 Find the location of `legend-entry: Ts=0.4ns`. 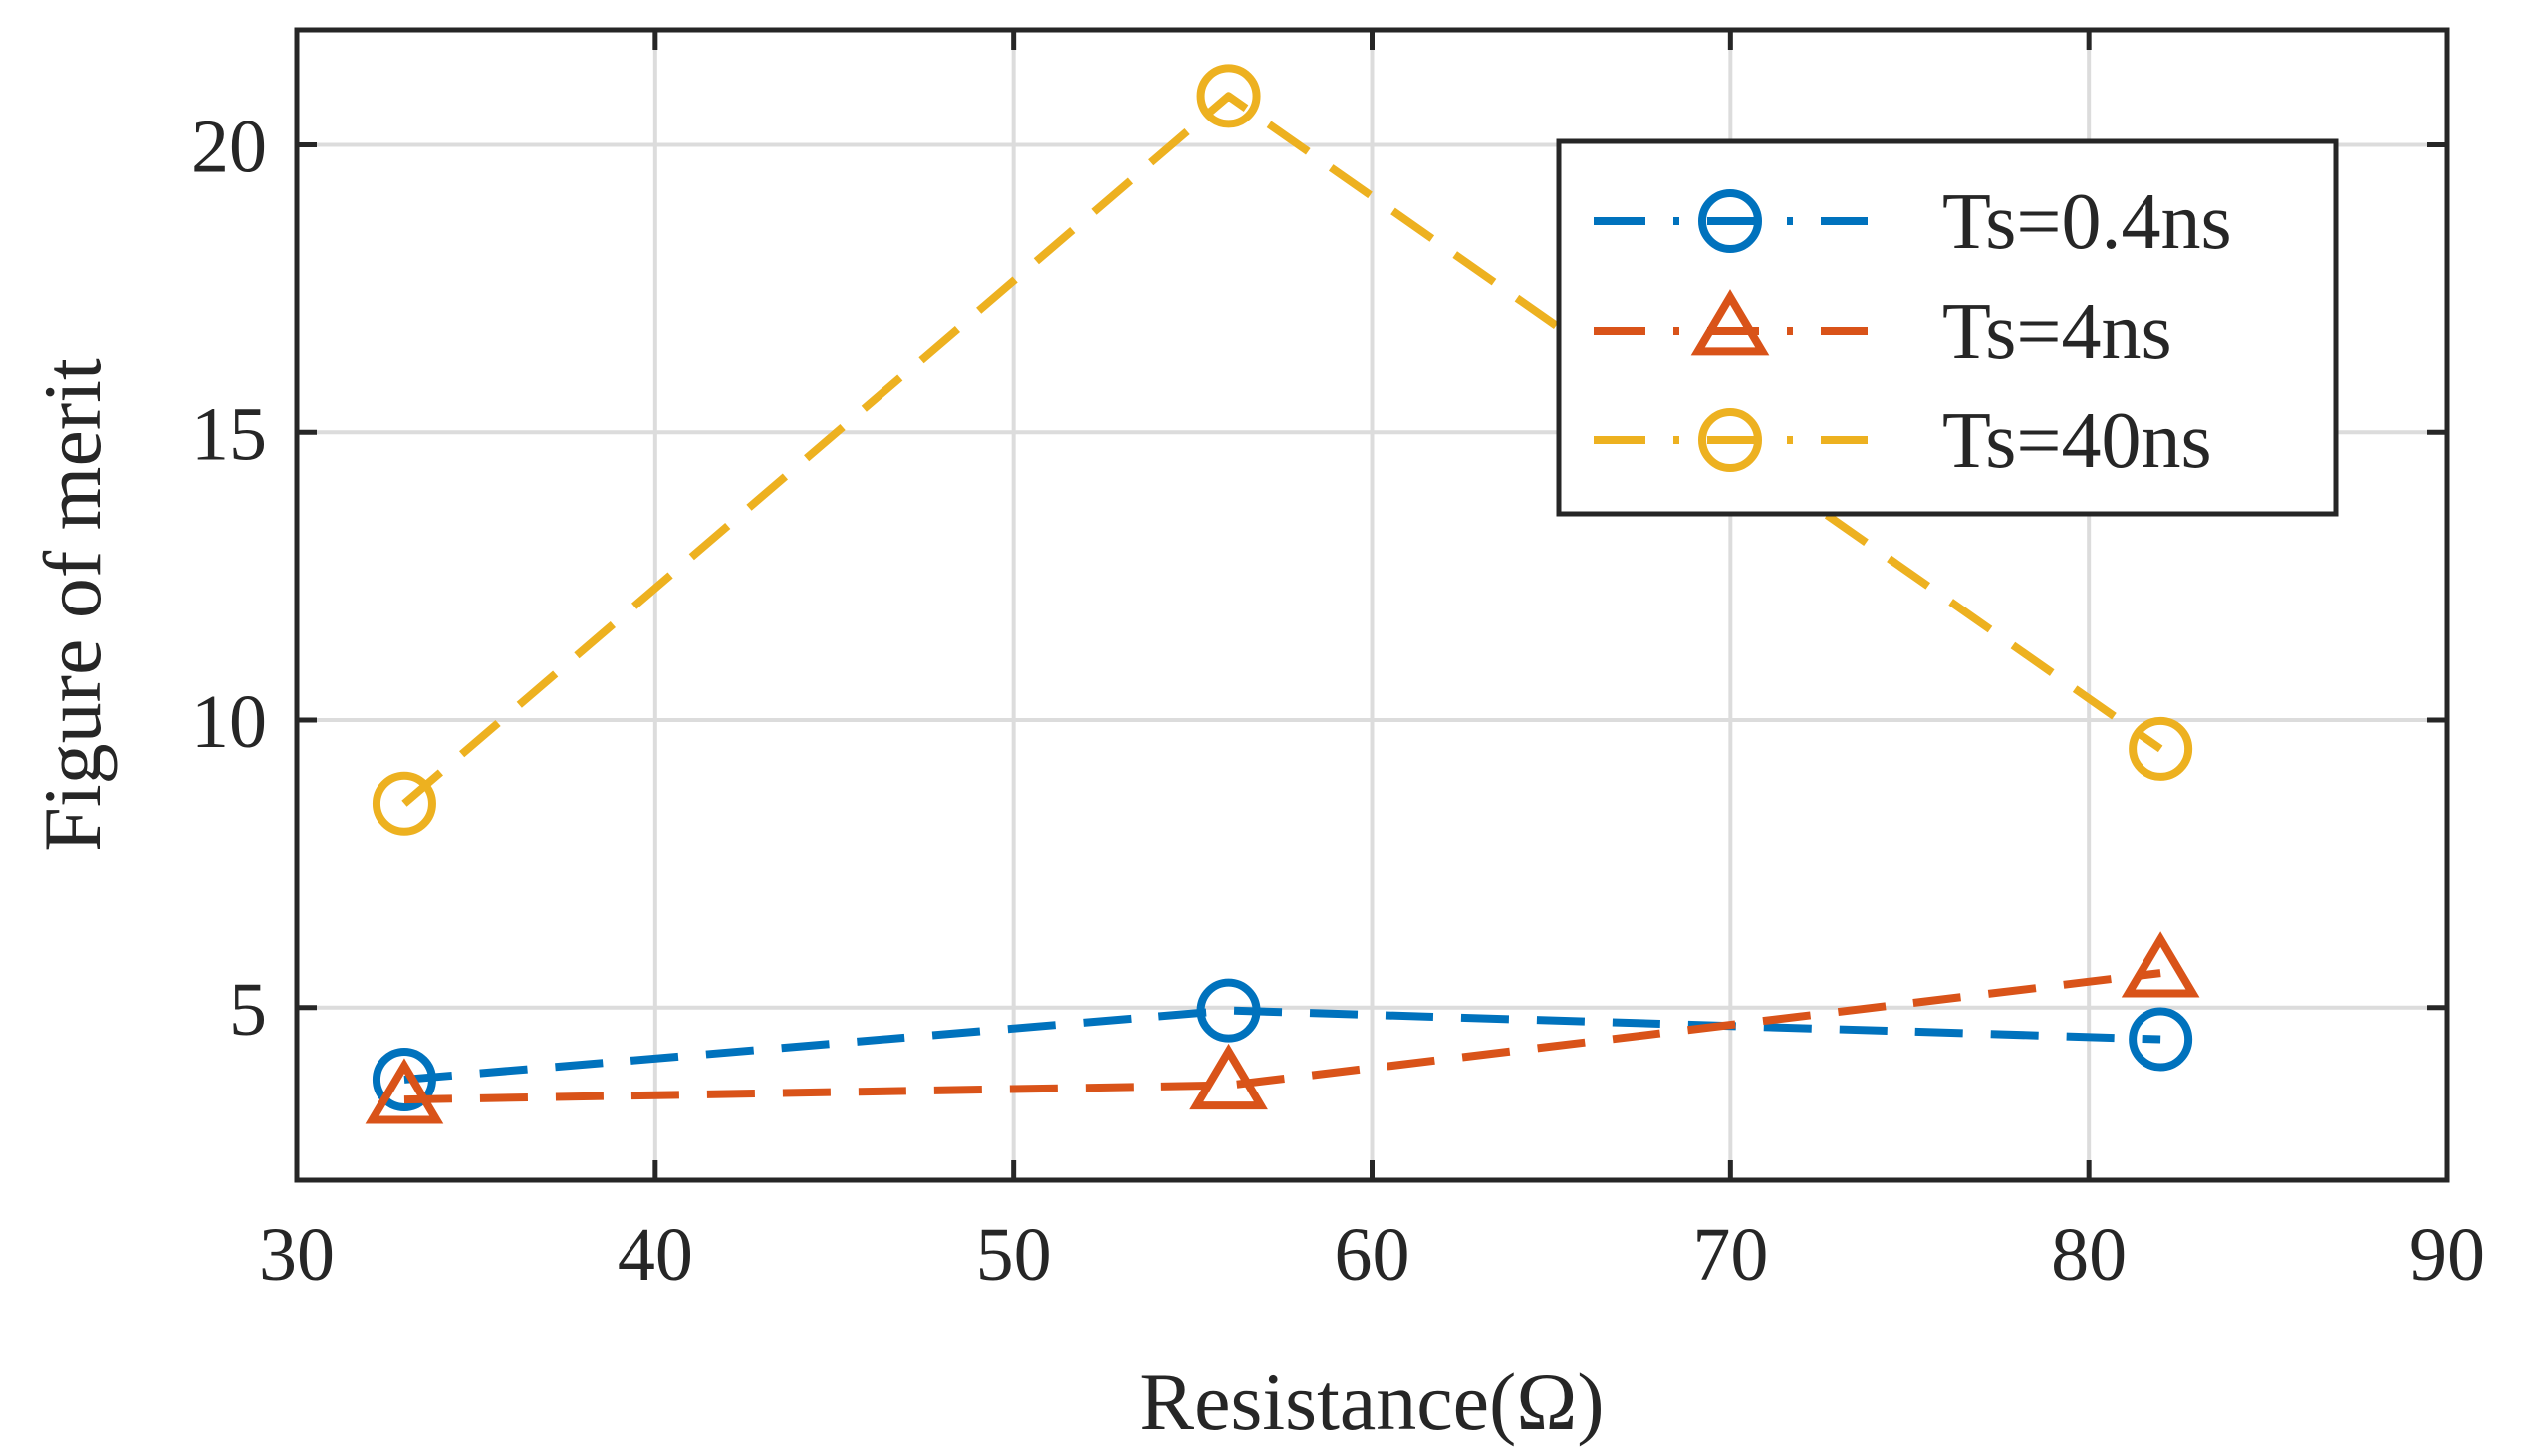

legend-entry: Ts=0.4ns is located at coordinates (1913, 222).